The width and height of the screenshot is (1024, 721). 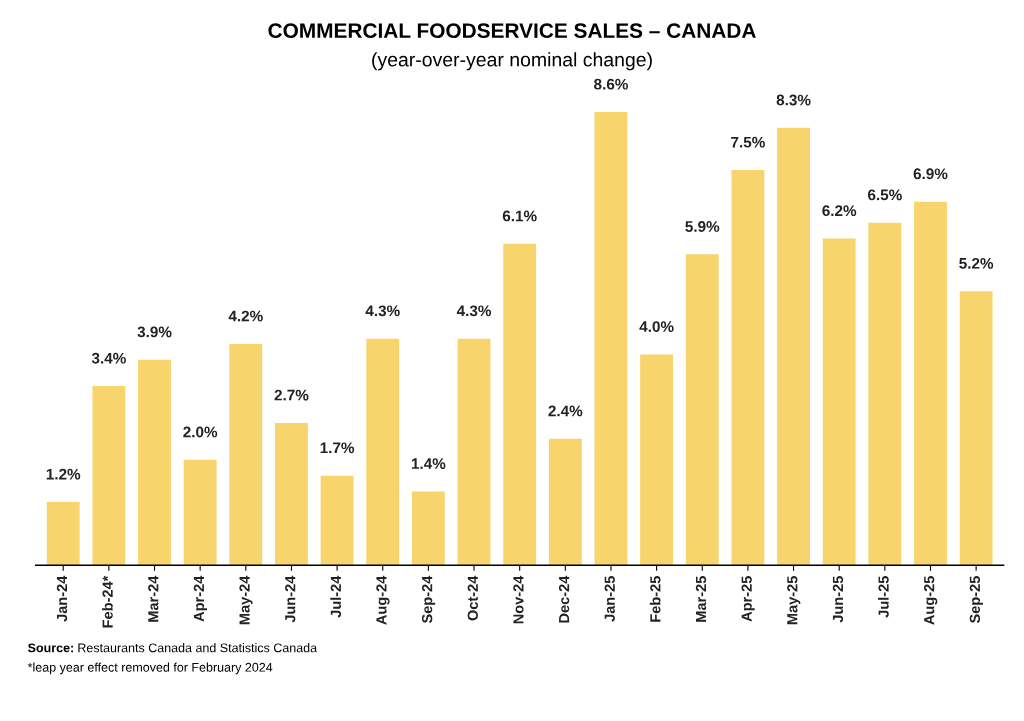 I want to click on data-label: 1.2%, so click(x=63, y=474).